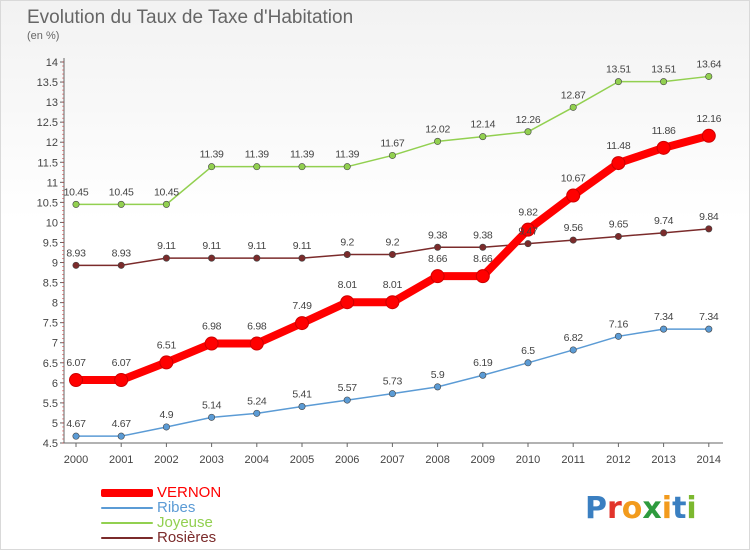 This screenshot has width=750, height=550. Describe the element at coordinates (573, 460) in the screenshot. I see `x-tick-label: 2011` at that location.